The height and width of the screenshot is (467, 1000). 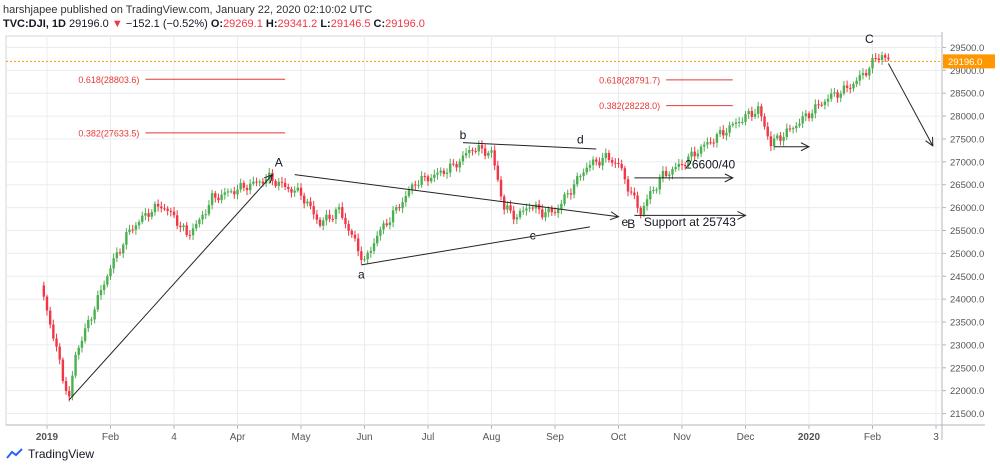 I want to click on open-label: O:, so click(x=217, y=24).